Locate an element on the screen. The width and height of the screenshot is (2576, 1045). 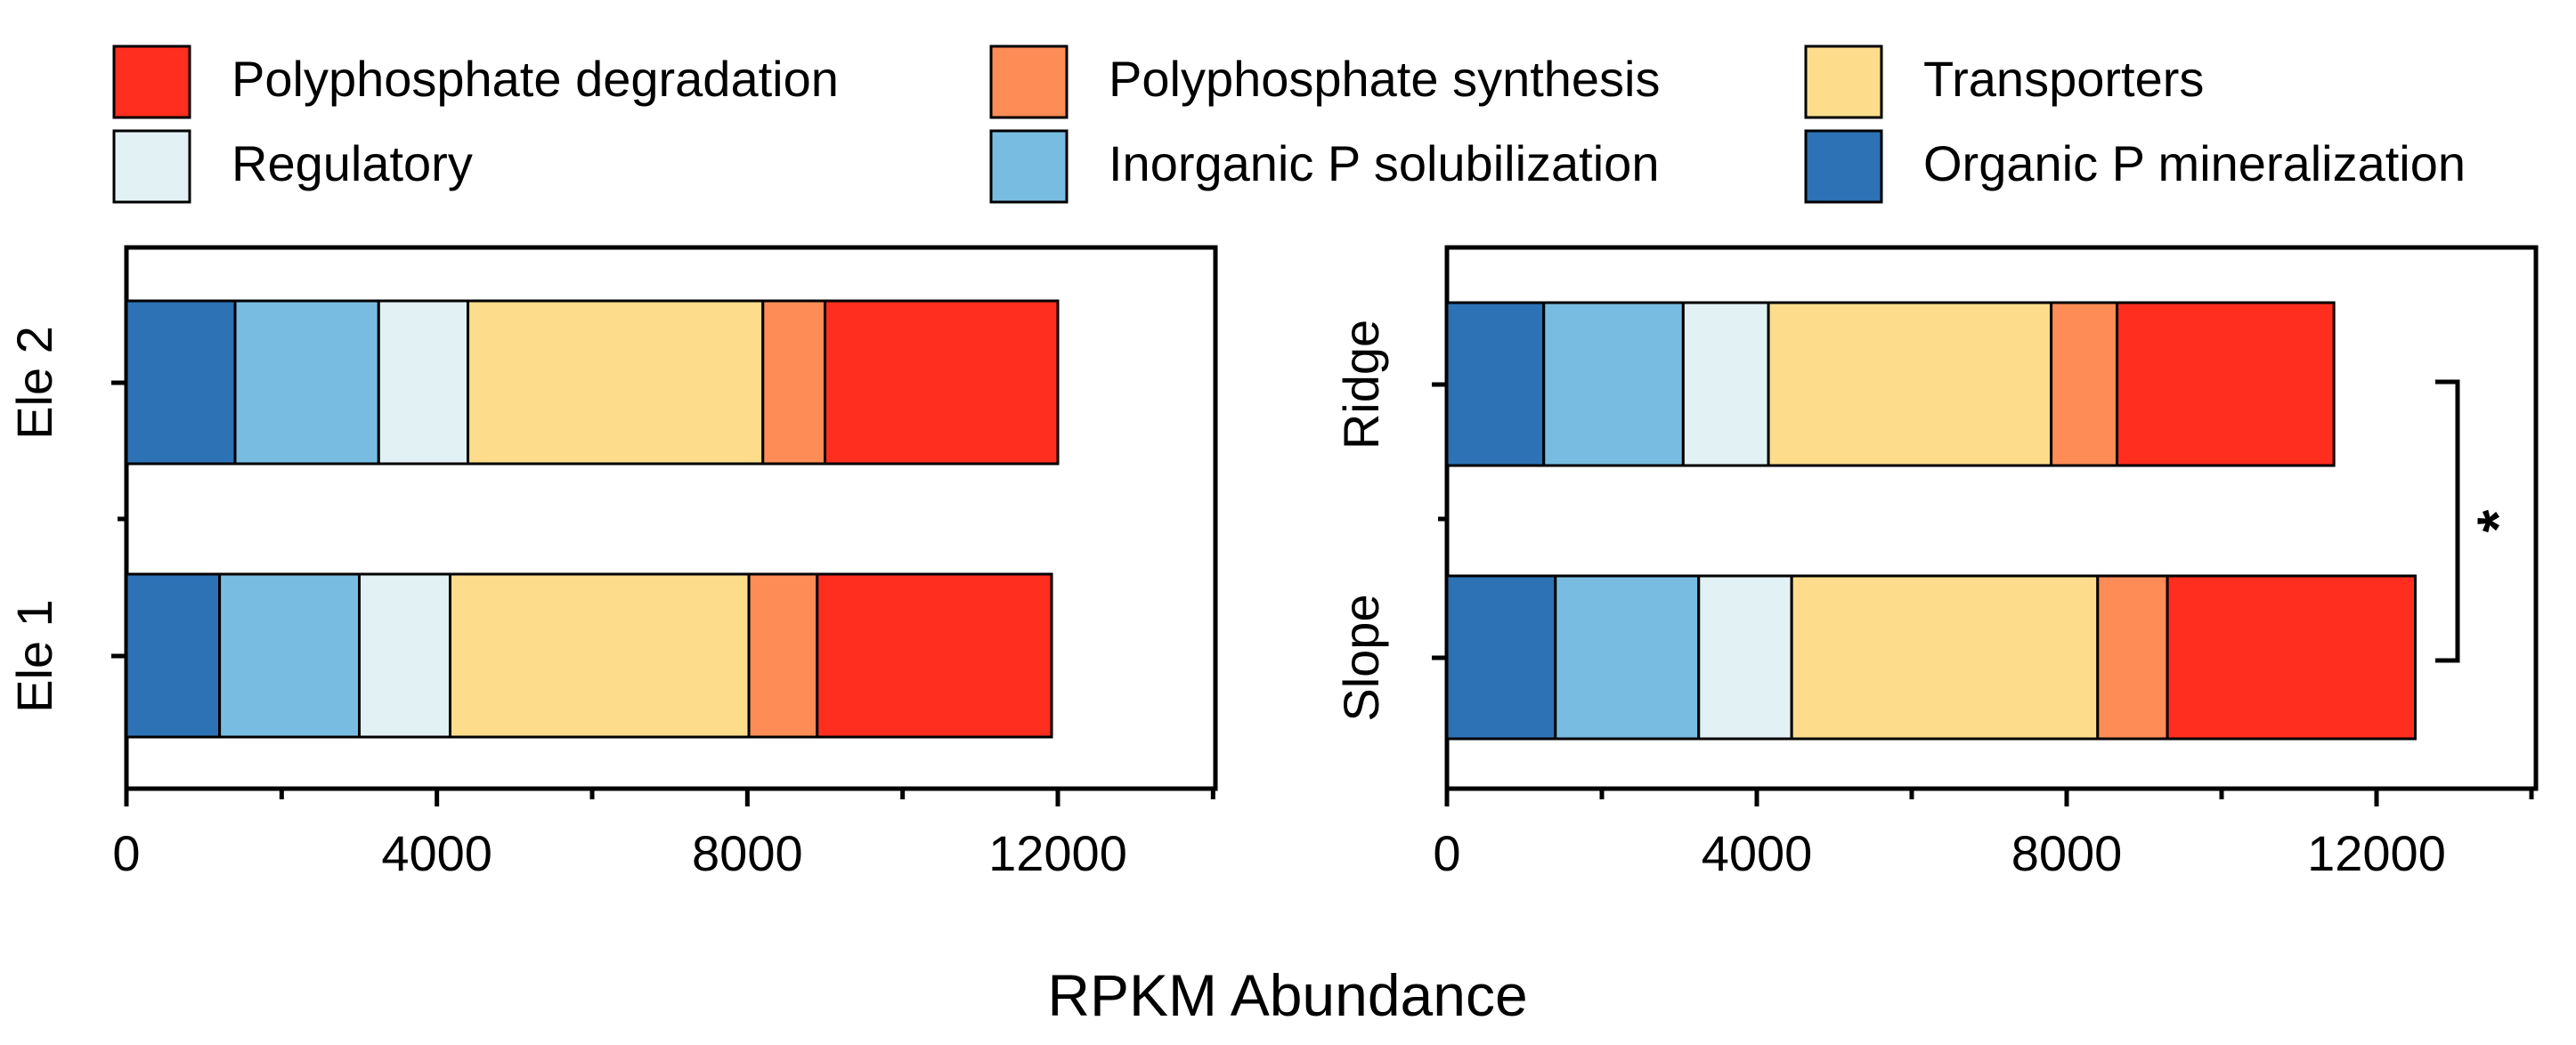
legend-label-polyphosphate-synthesis: Polyphosphate synthesis is located at coordinates (1385, 79).